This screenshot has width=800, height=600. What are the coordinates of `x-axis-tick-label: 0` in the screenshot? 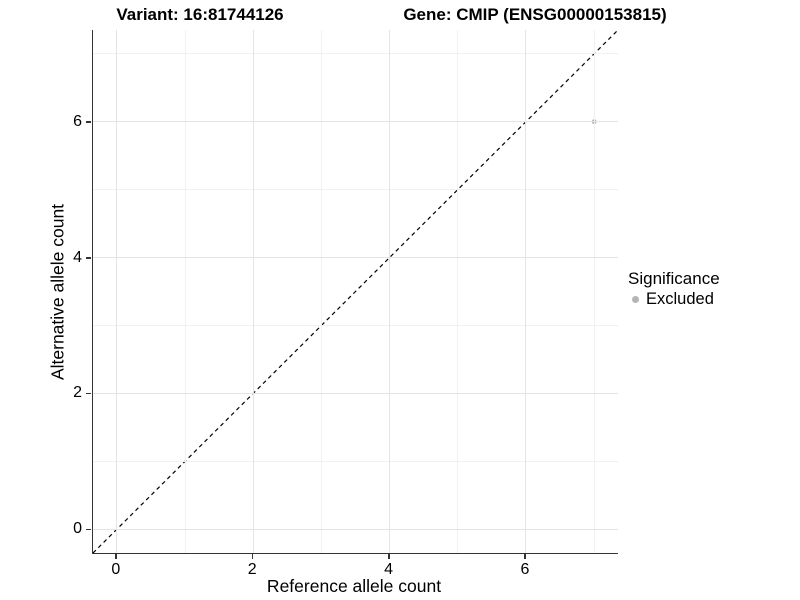 It's located at (116, 569).